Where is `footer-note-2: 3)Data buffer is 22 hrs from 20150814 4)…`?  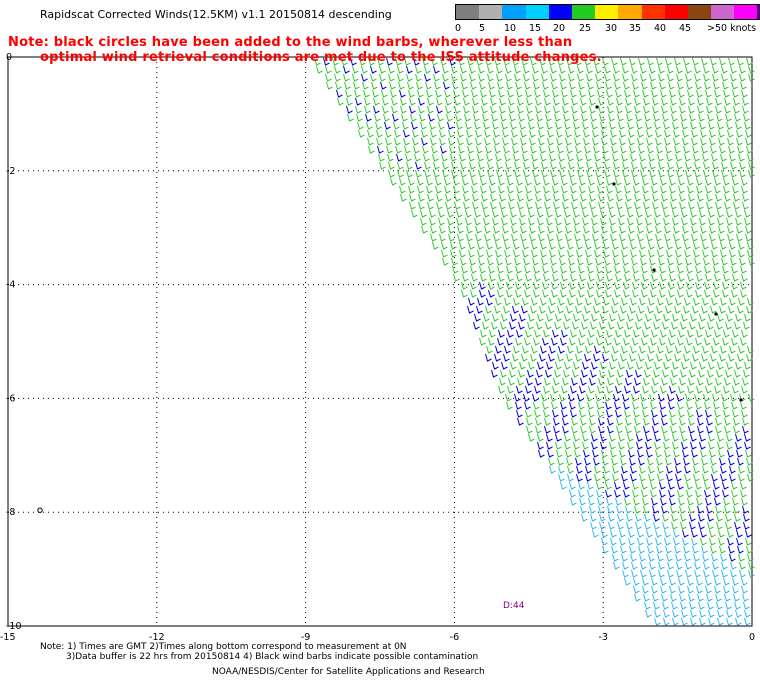
footer-note-2: 3)Data buffer is 22 hrs from 20150814 4)… is located at coordinates (272, 657).